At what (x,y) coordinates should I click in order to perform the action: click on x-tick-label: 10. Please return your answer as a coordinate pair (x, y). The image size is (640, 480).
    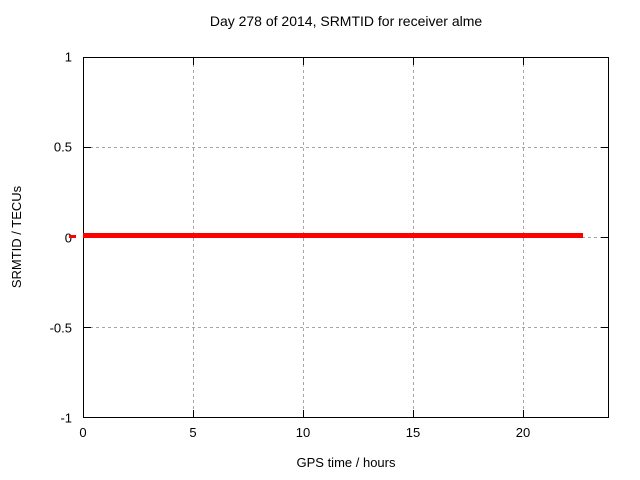
    Looking at the image, I should click on (303, 432).